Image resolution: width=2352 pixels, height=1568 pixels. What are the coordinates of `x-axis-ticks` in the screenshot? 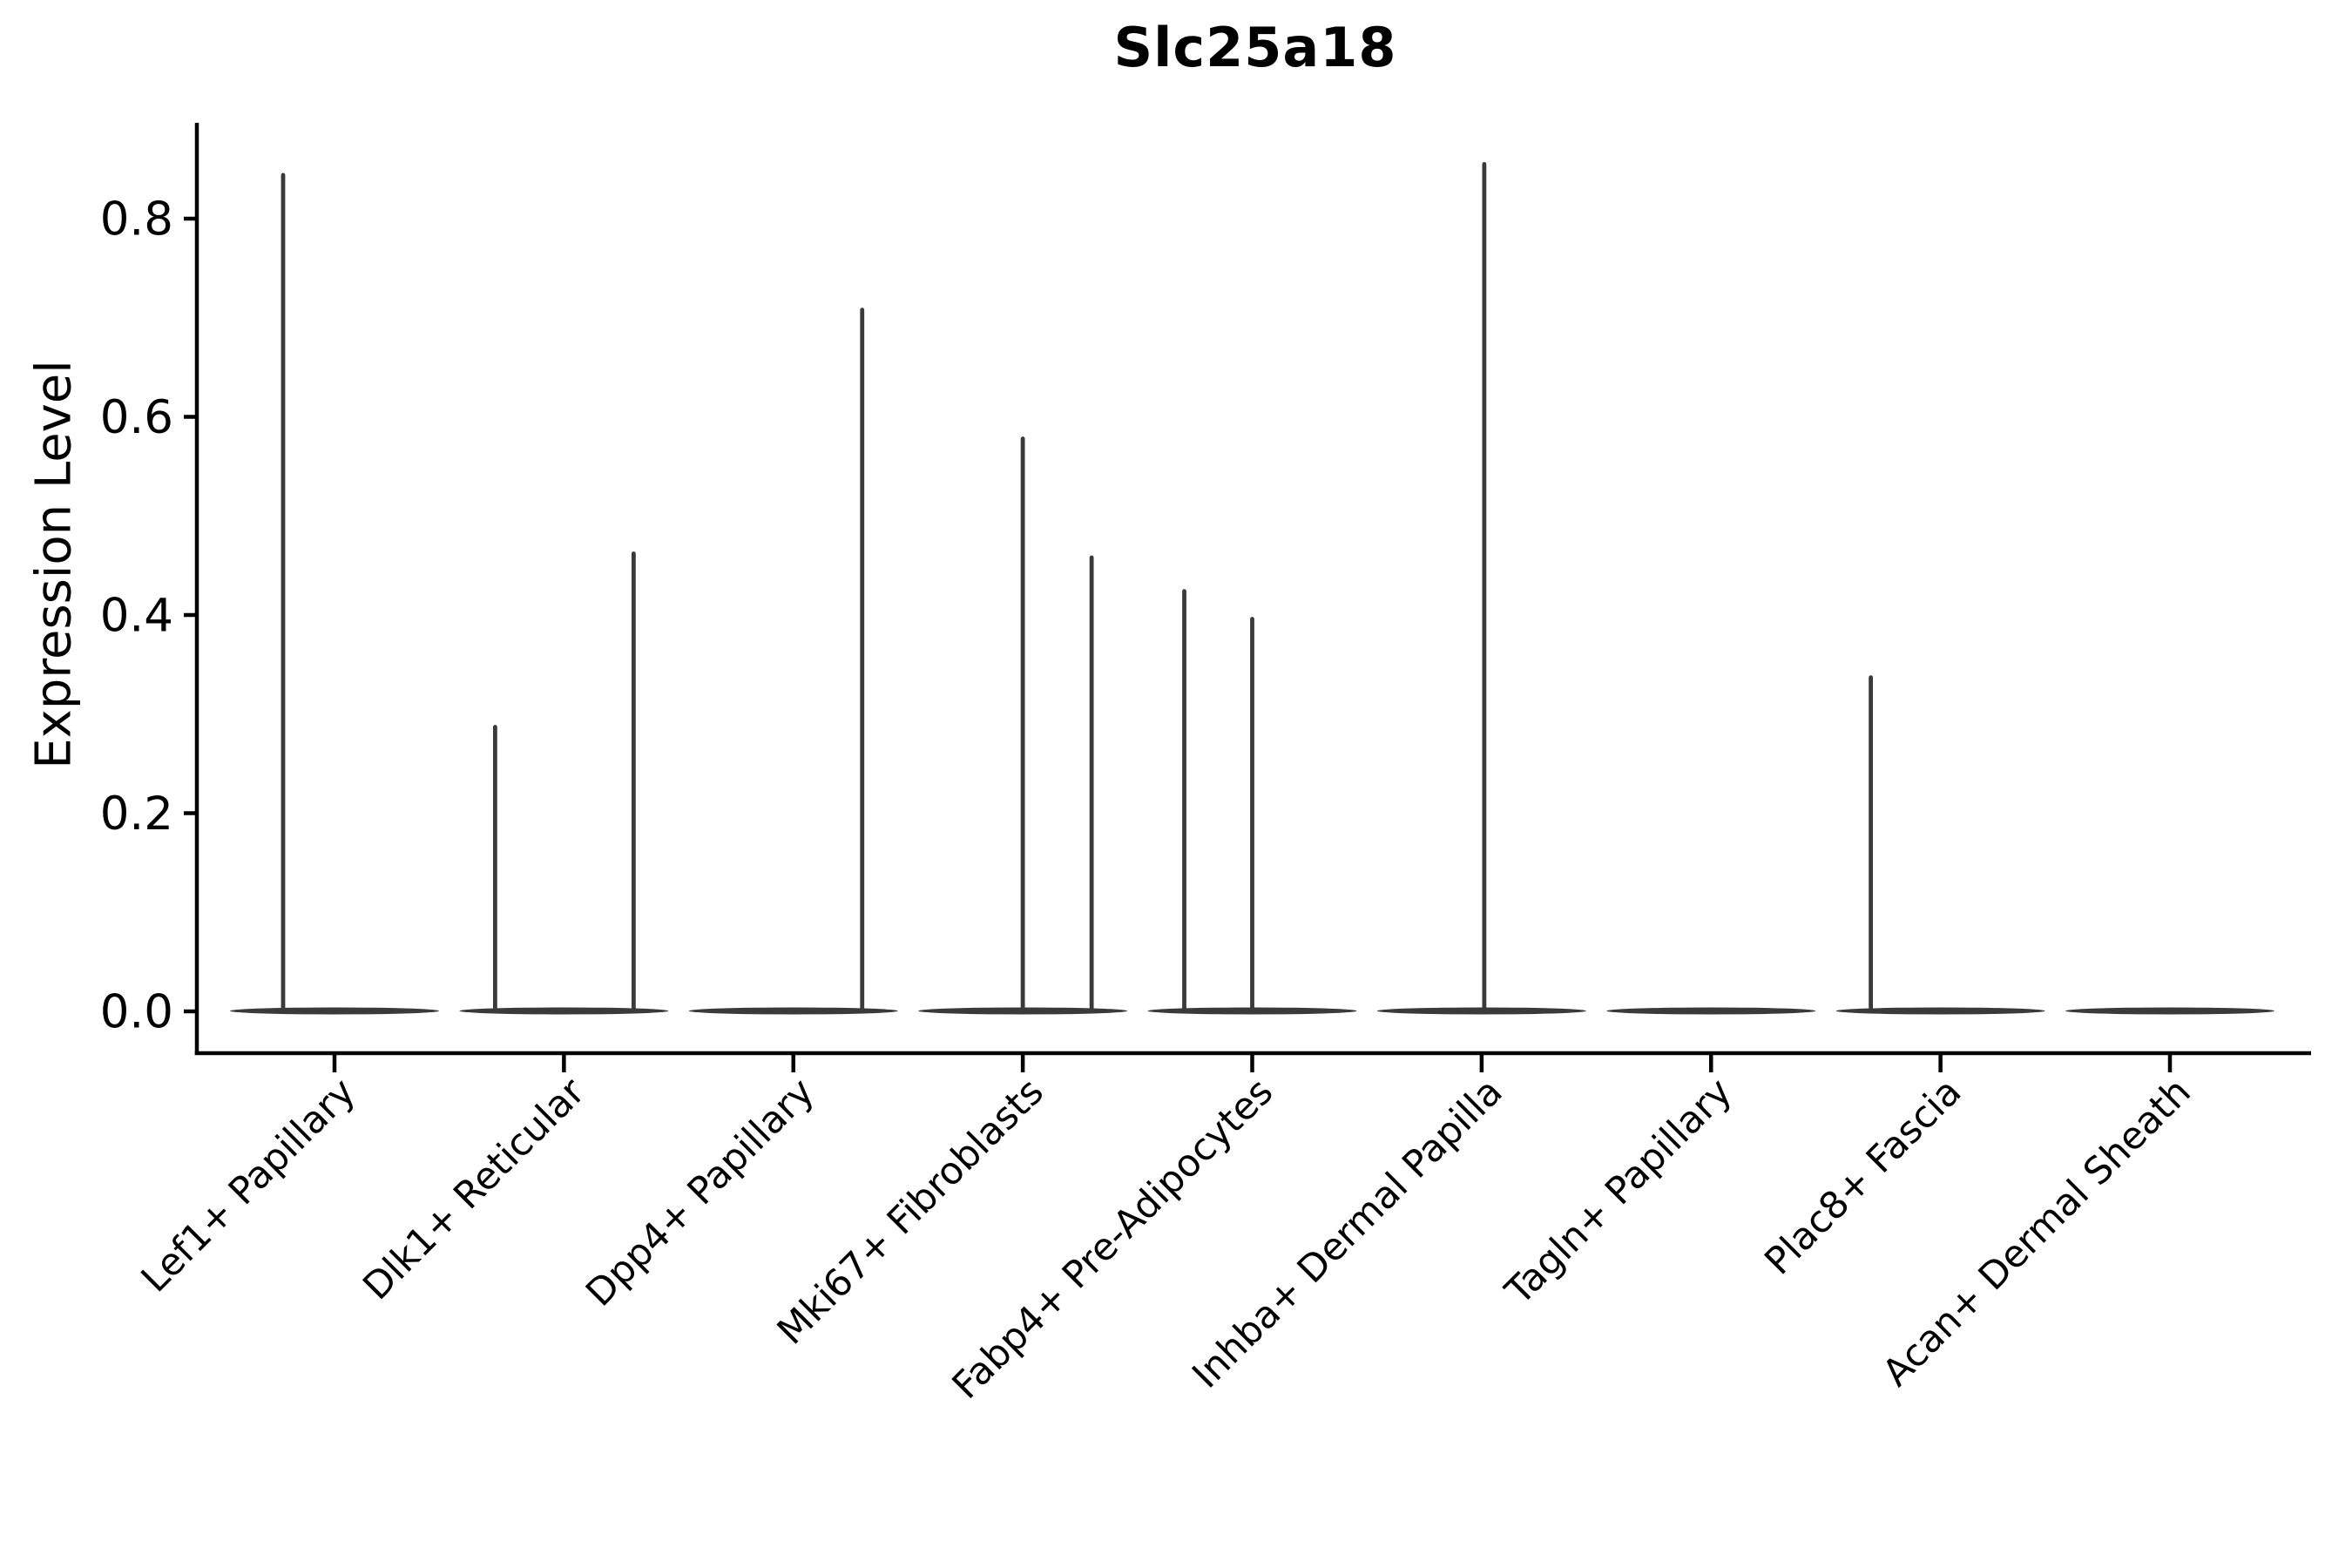 It's located at (1252, 1063).